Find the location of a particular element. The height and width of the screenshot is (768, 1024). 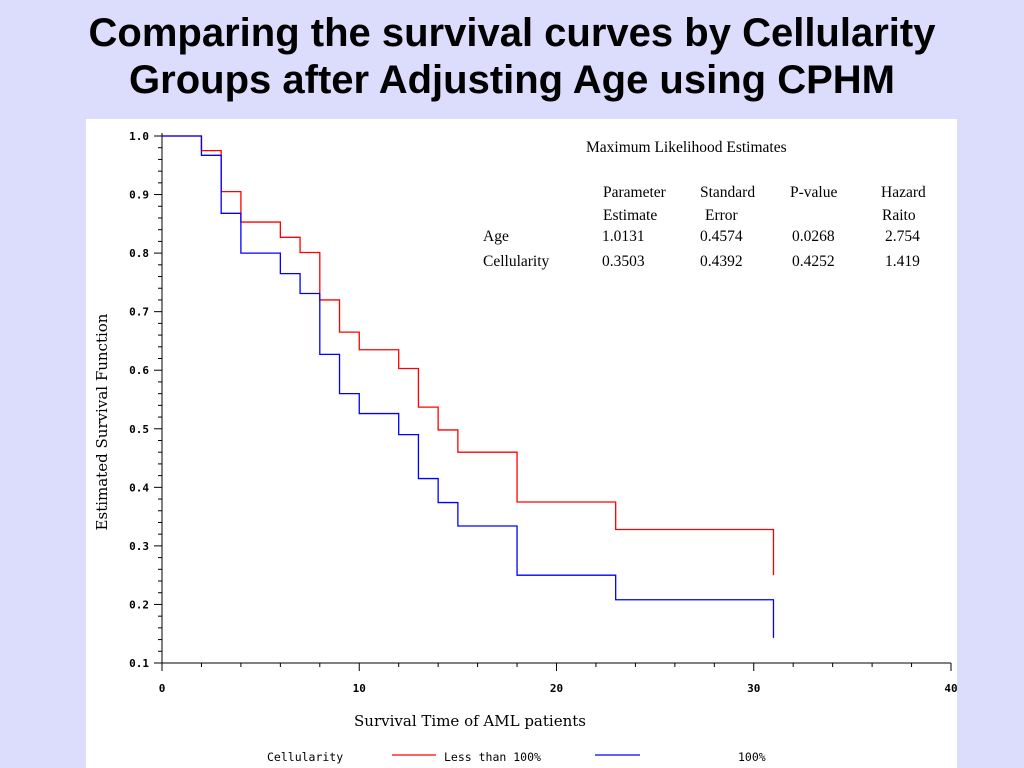

y-tick-label-0.7: 0.7 is located at coordinates (139, 312).